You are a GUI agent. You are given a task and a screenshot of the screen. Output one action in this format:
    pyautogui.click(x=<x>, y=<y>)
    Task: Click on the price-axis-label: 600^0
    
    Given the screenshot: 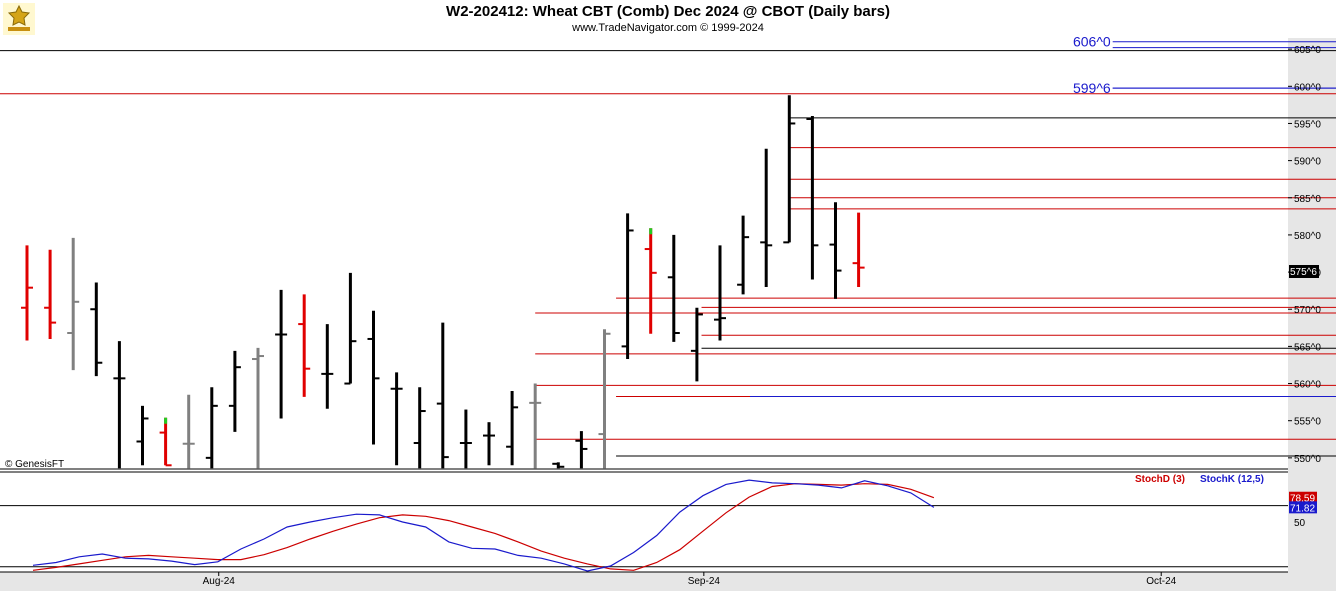 What is the action you would take?
    pyautogui.click(x=1307, y=87)
    